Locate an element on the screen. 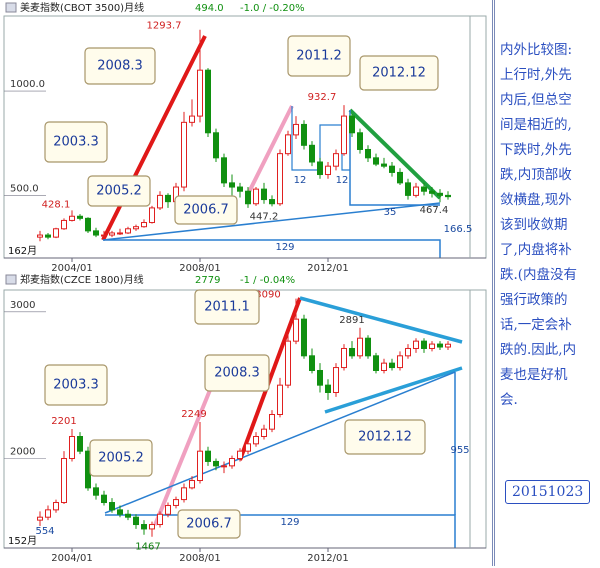  callout-text: 2011.2 is located at coordinates (319, 56).